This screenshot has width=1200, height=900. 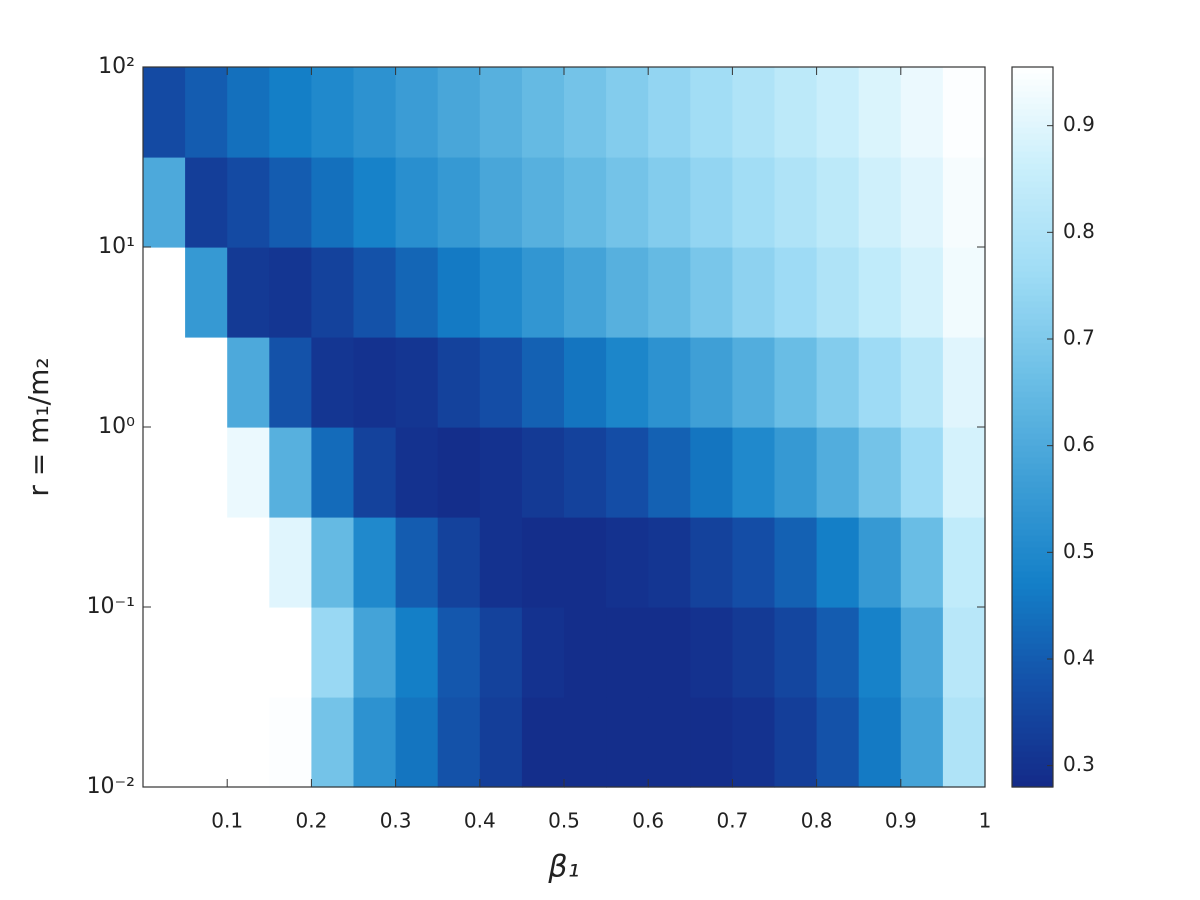 I want to click on colorbar, so click(x=1032, y=427).